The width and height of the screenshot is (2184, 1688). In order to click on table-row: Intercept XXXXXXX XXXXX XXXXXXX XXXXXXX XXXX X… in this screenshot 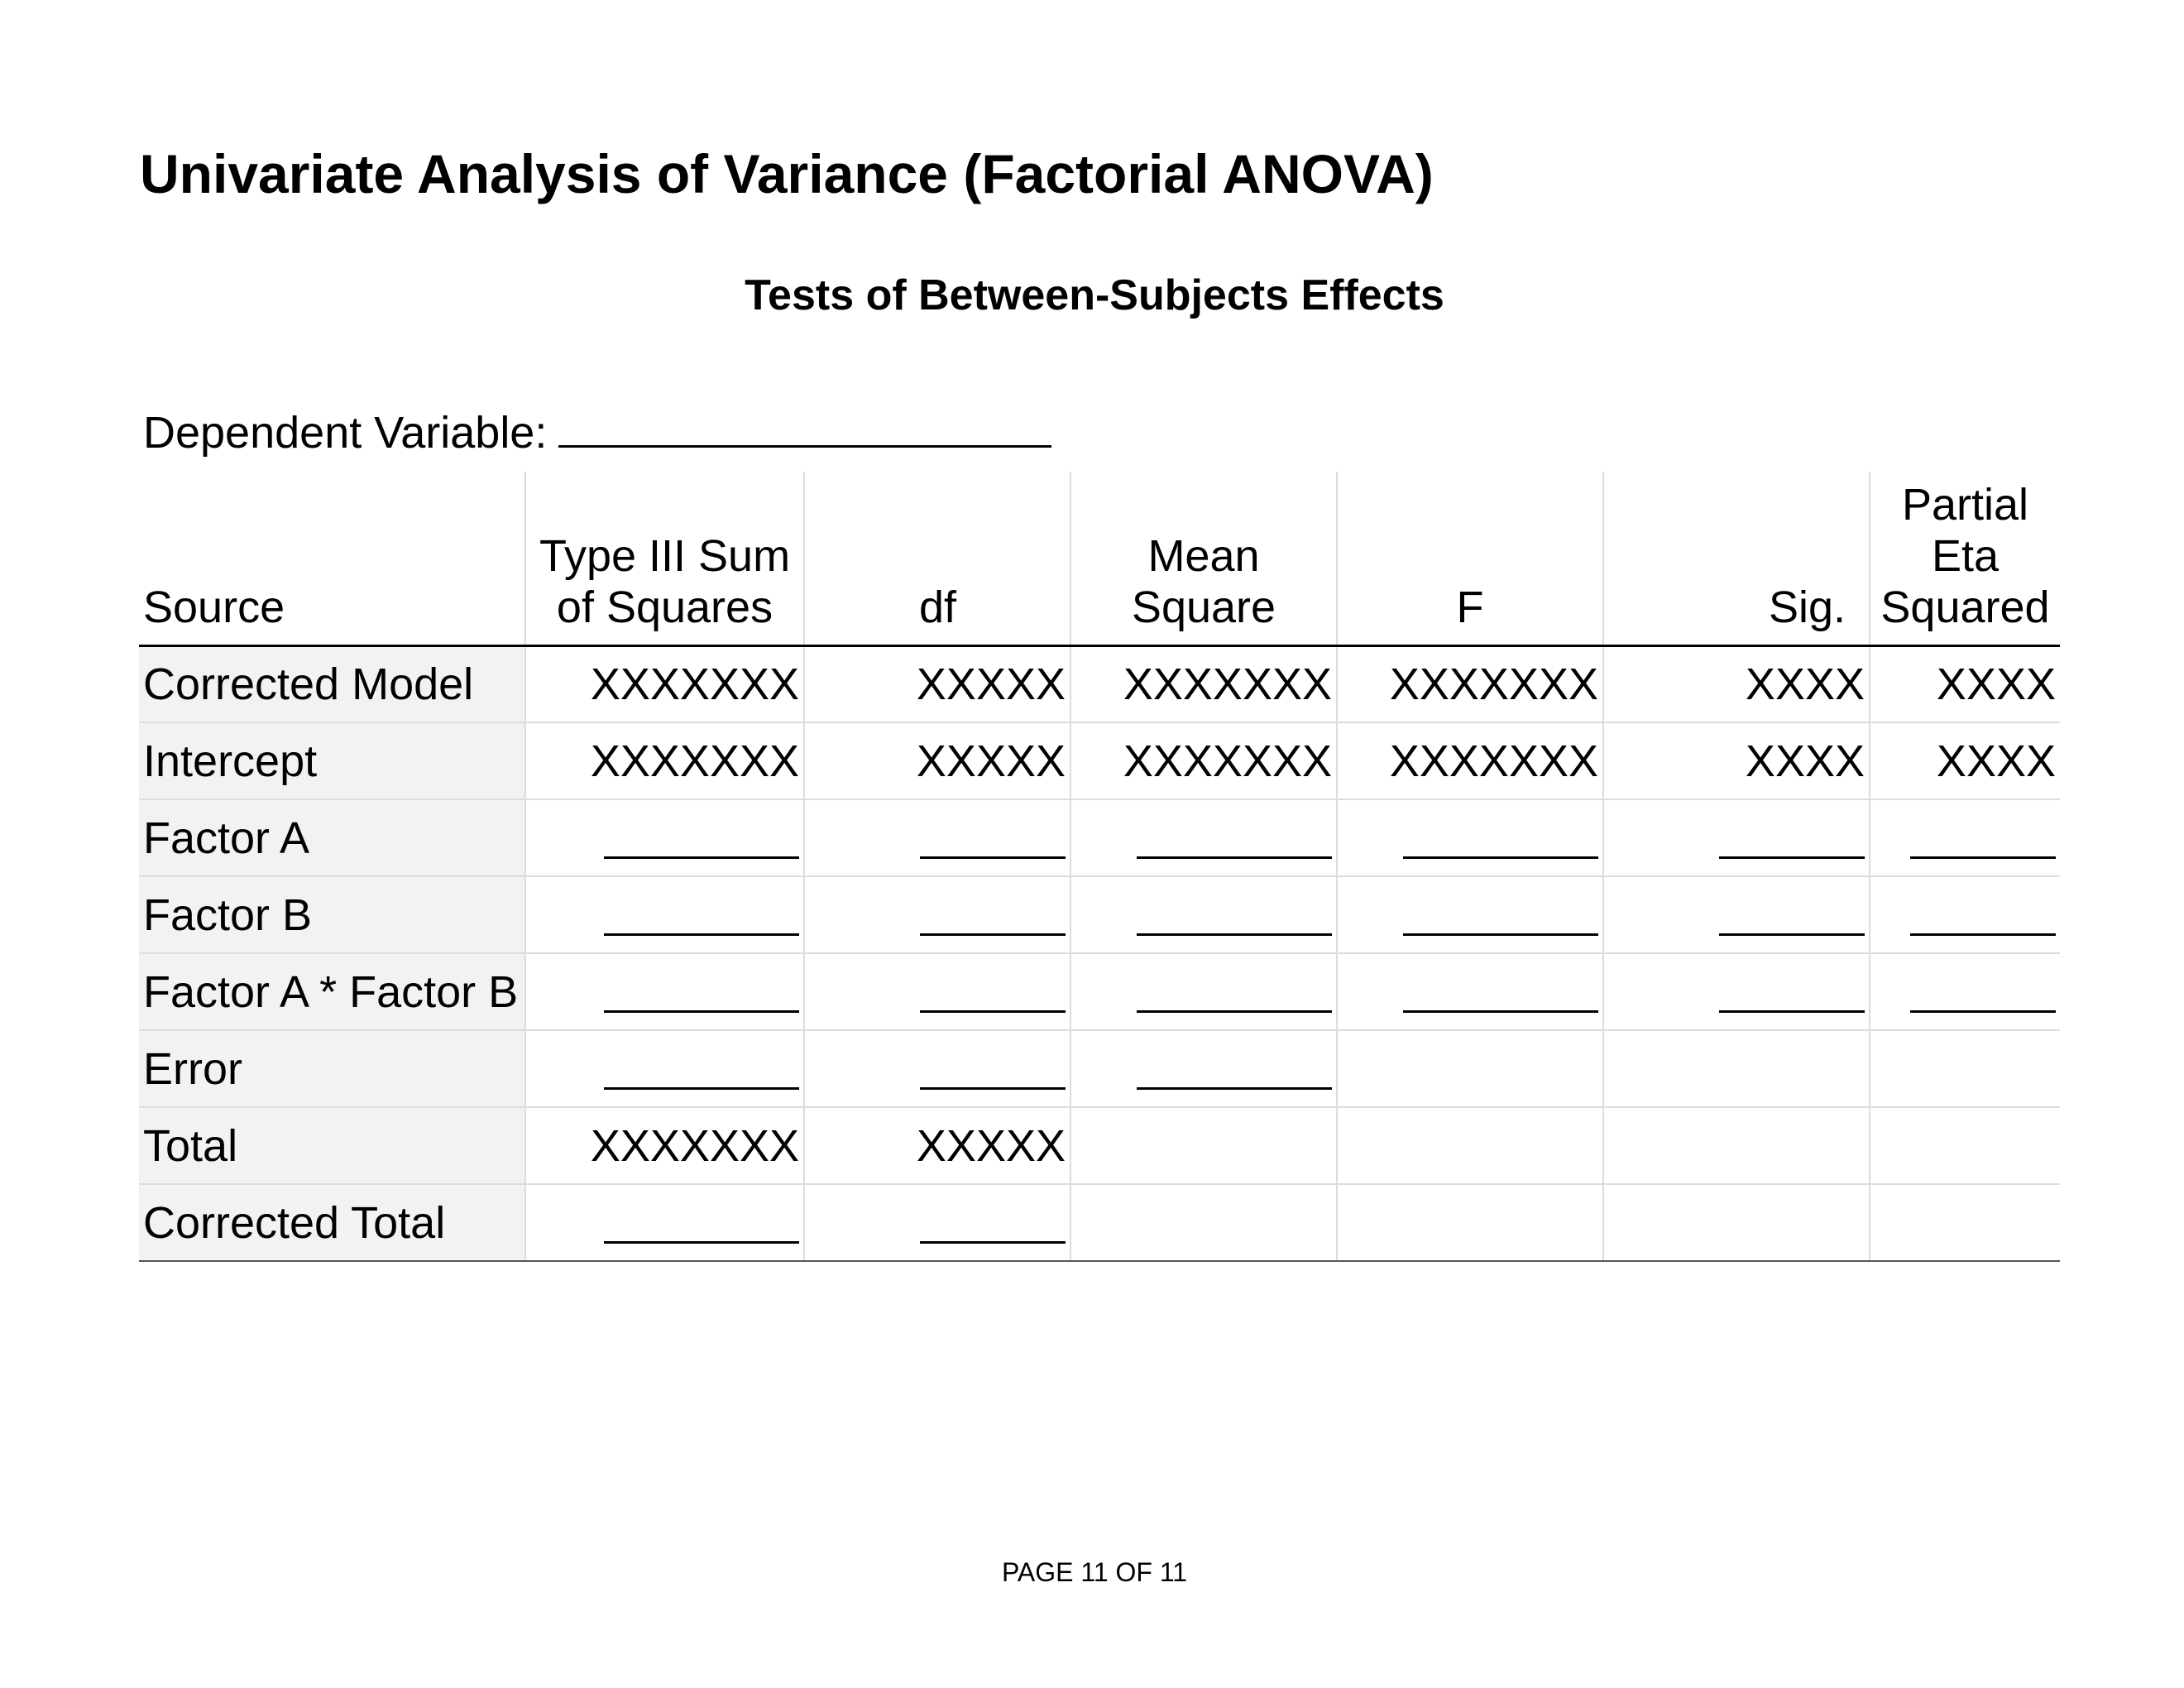, I will do `click(1099, 761)`.